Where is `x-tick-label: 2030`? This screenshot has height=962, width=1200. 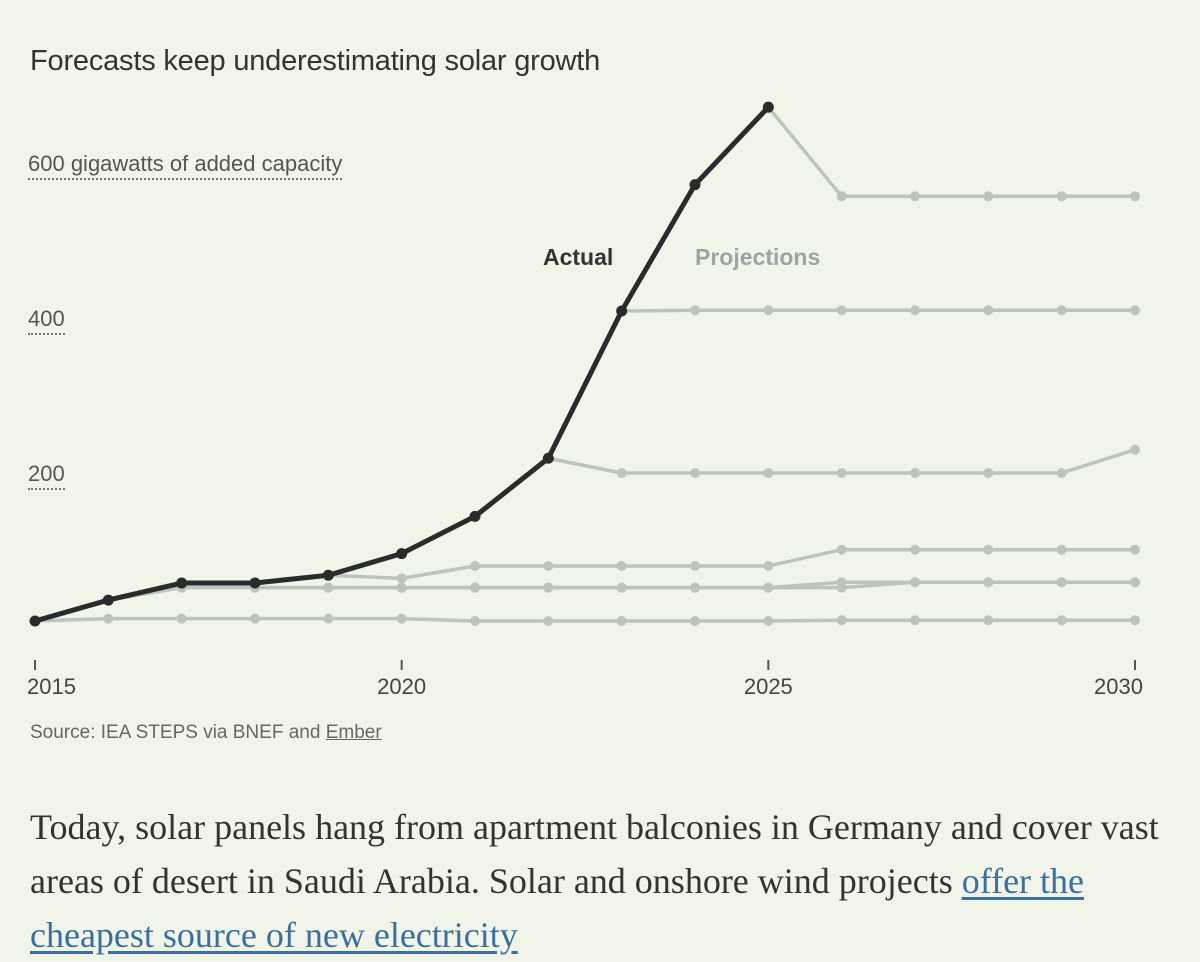 x-tick-label: 2030 is located at coordinates (1118, 686).